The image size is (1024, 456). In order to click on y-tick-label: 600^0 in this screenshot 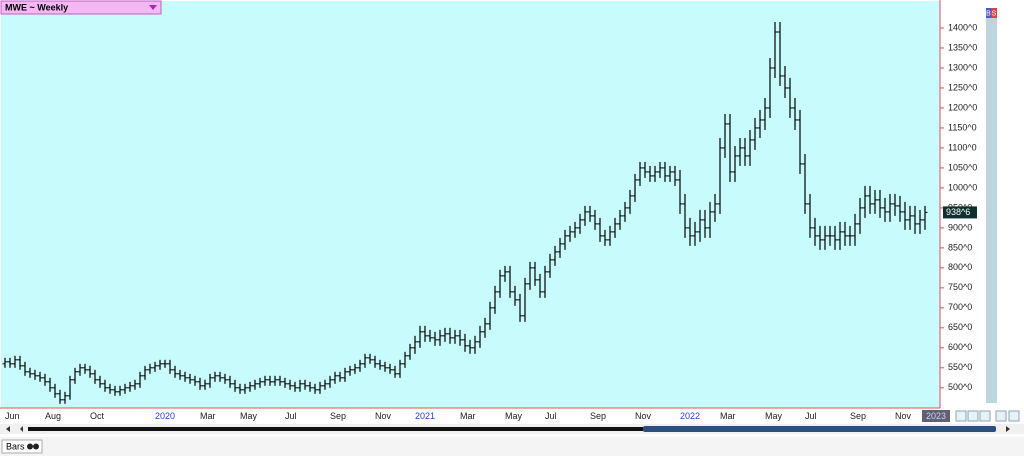, I will do `click(960, 347)`.